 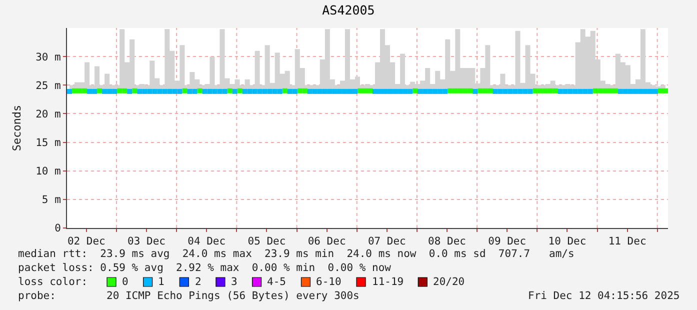 What do you see at coordinates (125, 282) in the screenshot?
I see `legend-label: 0` at bounding box center [125, 282].